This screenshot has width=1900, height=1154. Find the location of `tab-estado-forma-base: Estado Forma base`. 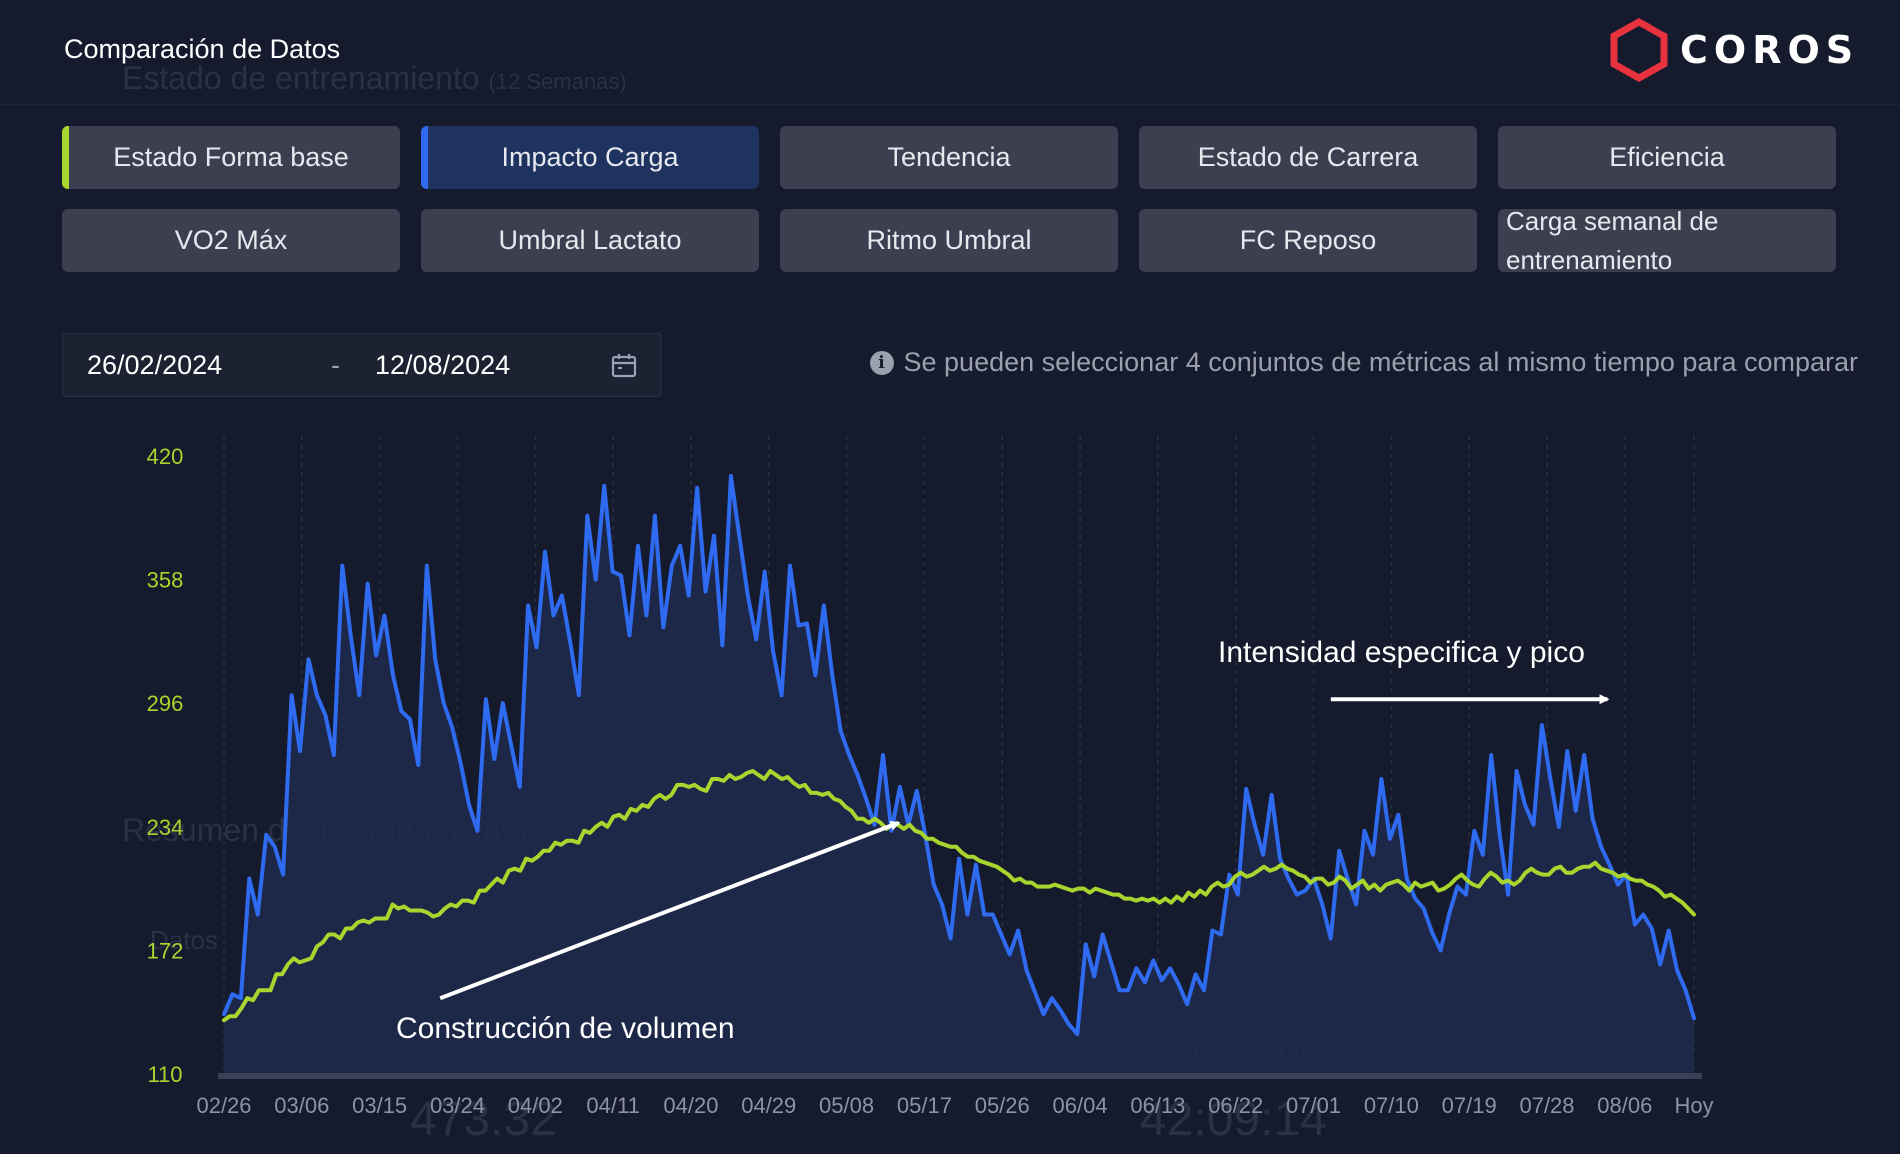

tab-estado-forma-base: Estado Forma base is located at coordinates (231, 157).